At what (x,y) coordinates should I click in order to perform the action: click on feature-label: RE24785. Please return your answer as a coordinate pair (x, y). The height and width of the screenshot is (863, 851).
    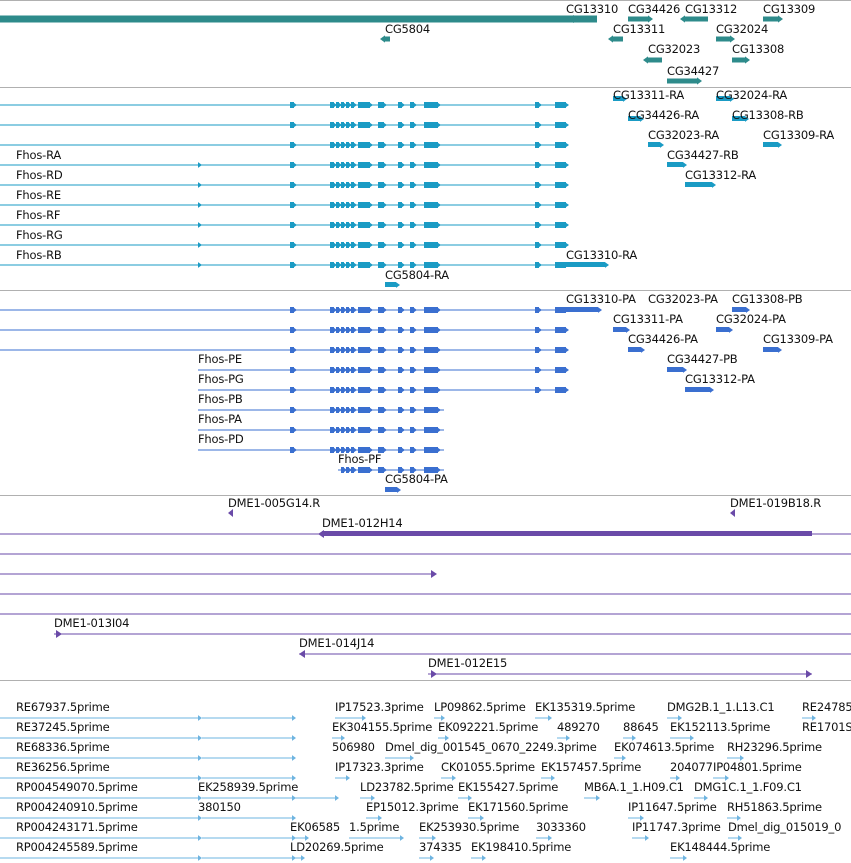
    Looking at the image, I should click on (826, 707).